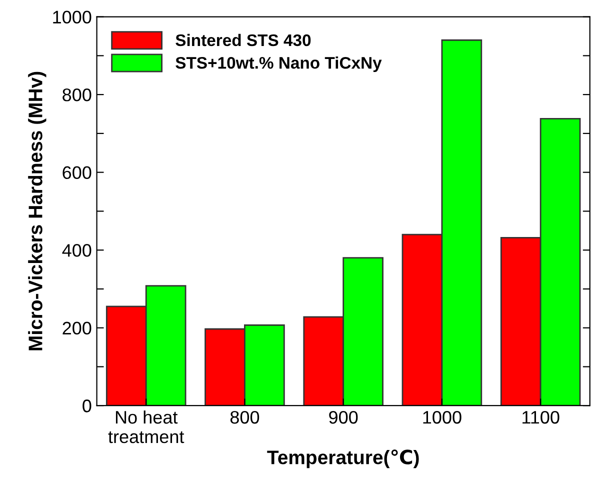 The width and height of the screenshot is (605, 480). Describe the element at coordinates (37, 211) in the screenshot. I see `y-axis-title: Micro-Vickers Hardness (MHv)` at that location.